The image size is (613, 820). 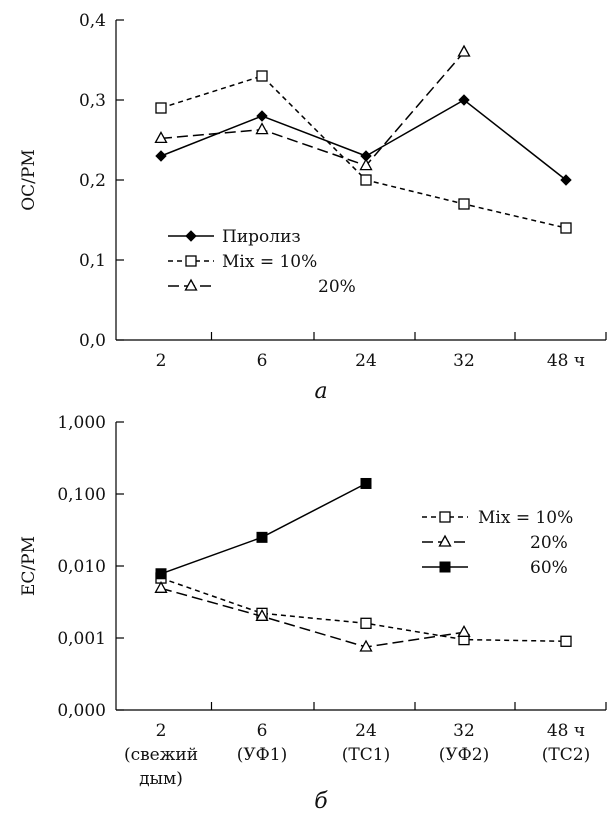 I want to click on x-tick-sublabel: (свежий, so click(x=161, y=755).